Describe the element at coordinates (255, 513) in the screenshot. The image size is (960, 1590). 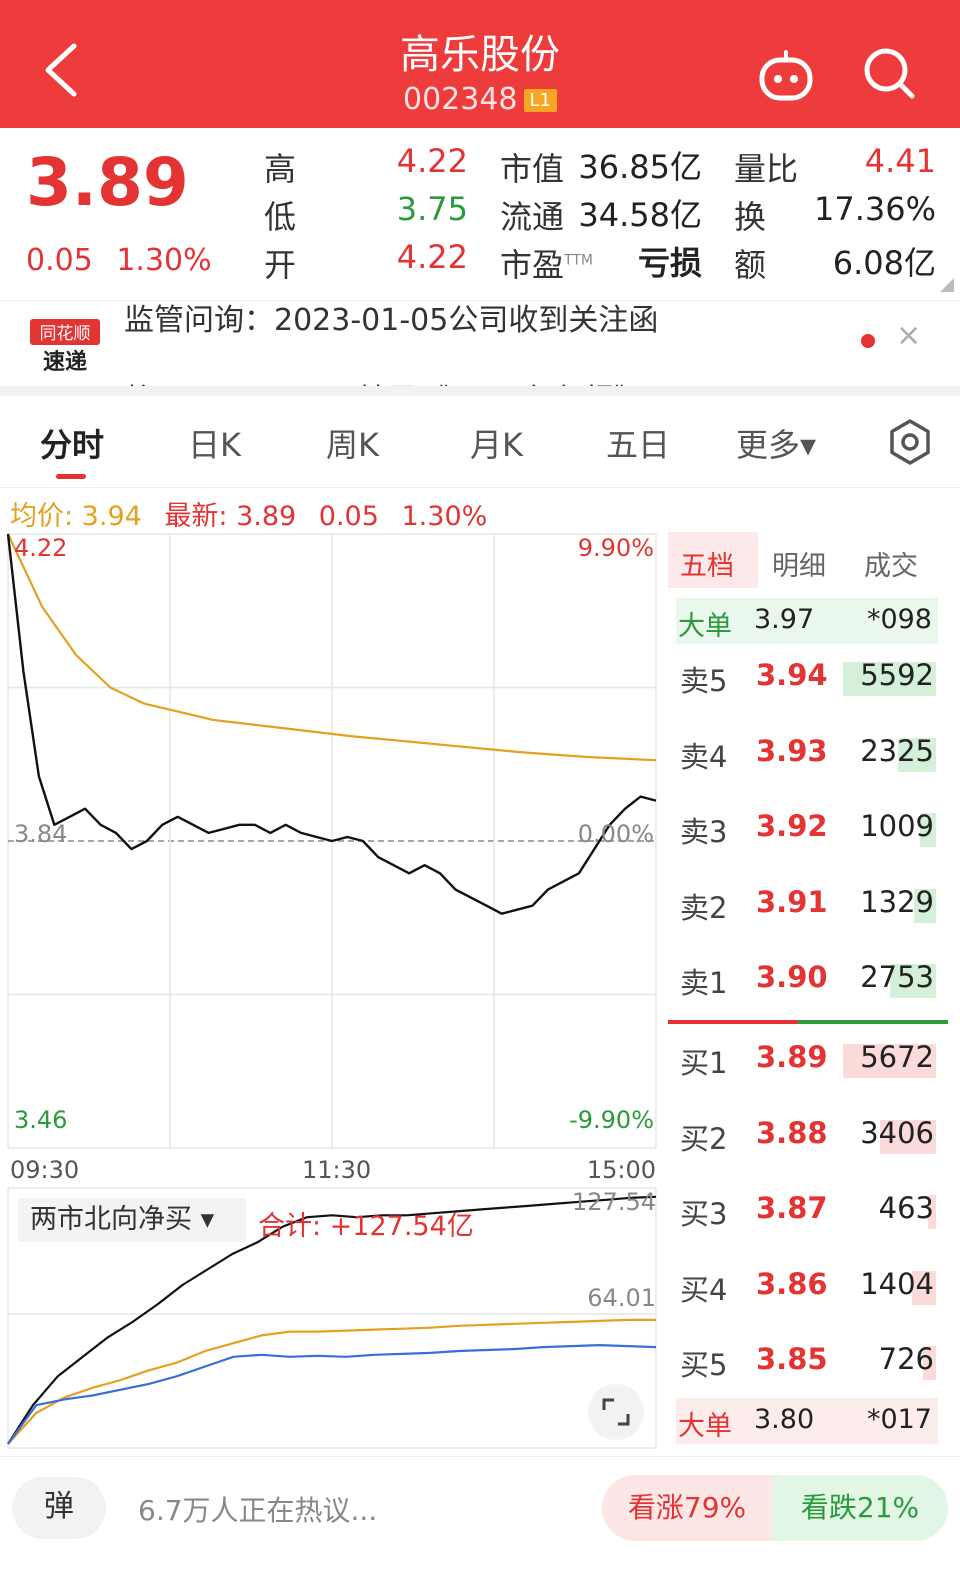
I see `chart-info-line: 均价: 3.94 最新: 3.89 0.05 1.30%` at that location.